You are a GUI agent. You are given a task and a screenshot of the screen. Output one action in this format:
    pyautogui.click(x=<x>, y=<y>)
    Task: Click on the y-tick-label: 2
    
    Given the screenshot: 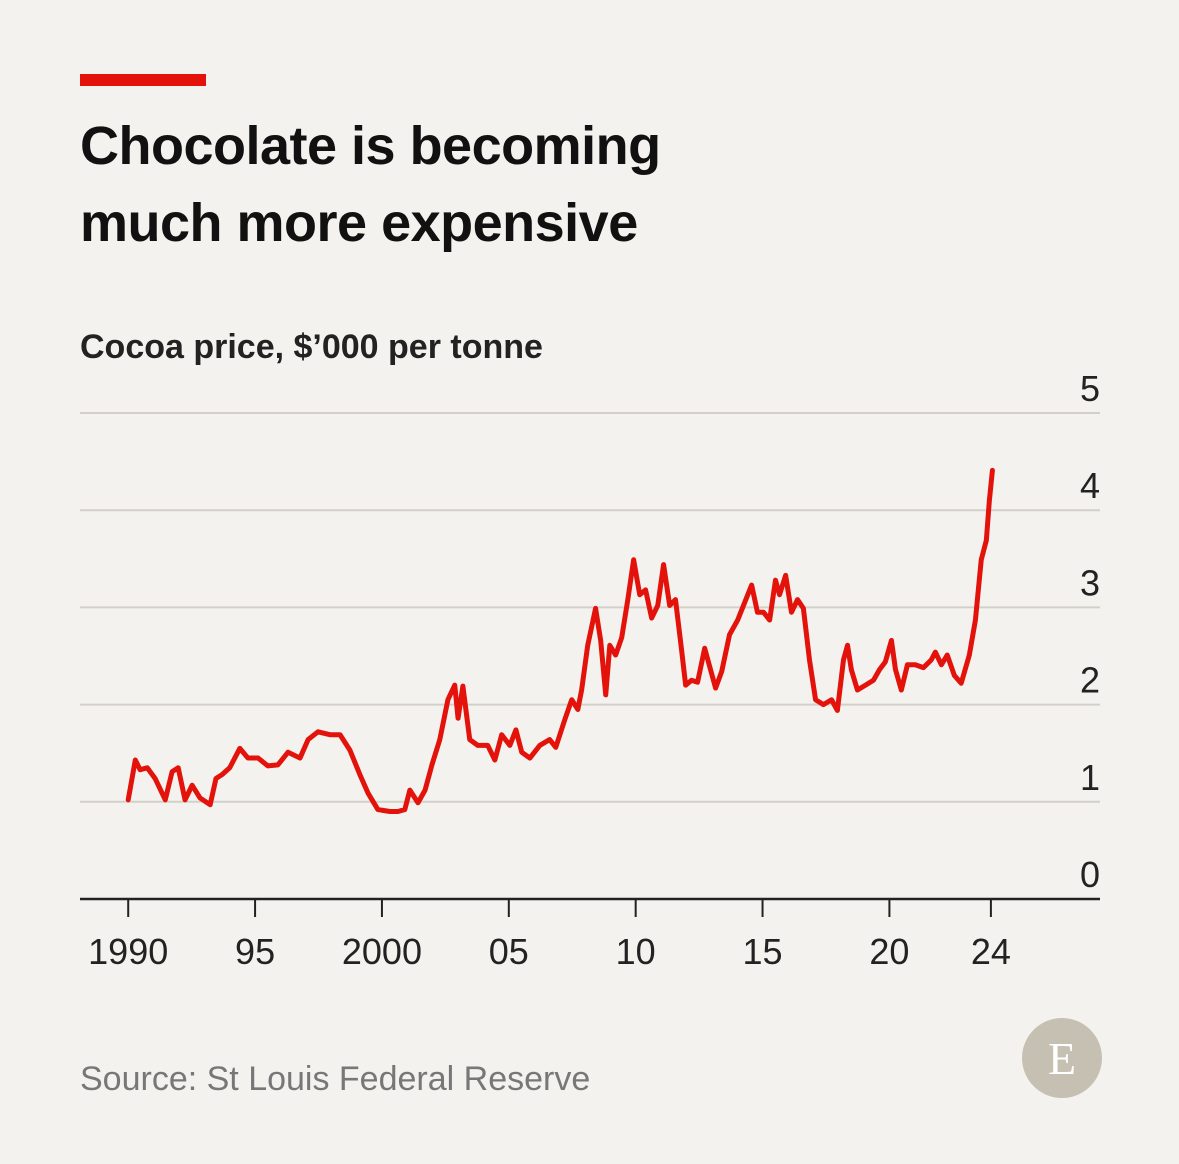 What is the action you would take?
    pyautogui.click(x=1090, y=680)
    